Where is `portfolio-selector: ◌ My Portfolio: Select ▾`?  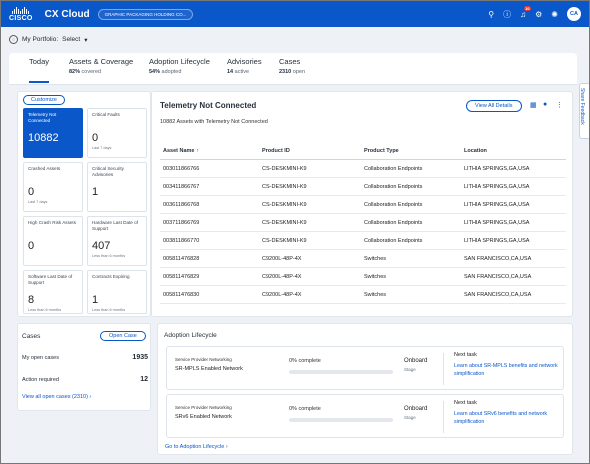
portfolio-selector: ◌ My Portfolio: Select ▾ is located at coordinates (48, 39).